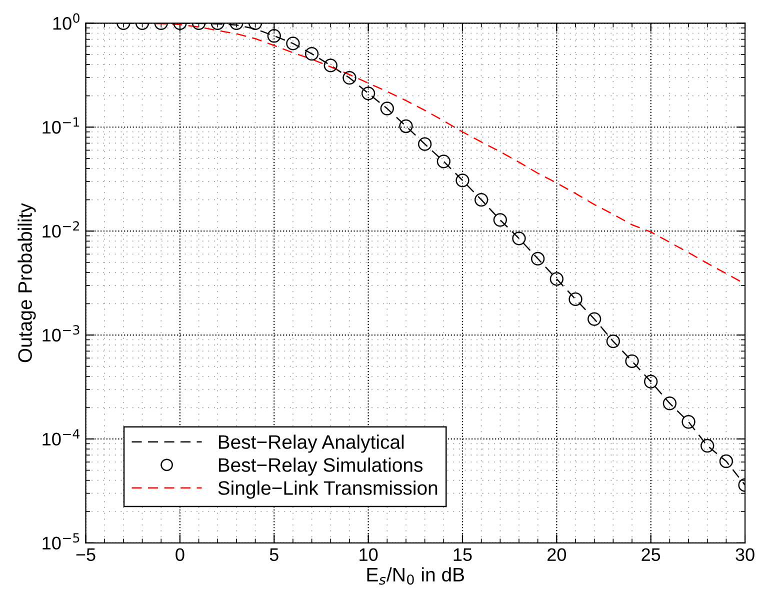  What do you see at coordinates (61, 437) in the screenshot?
I see `y-tick-label: 10$^{−4}$` at bounding box center [61, 437].